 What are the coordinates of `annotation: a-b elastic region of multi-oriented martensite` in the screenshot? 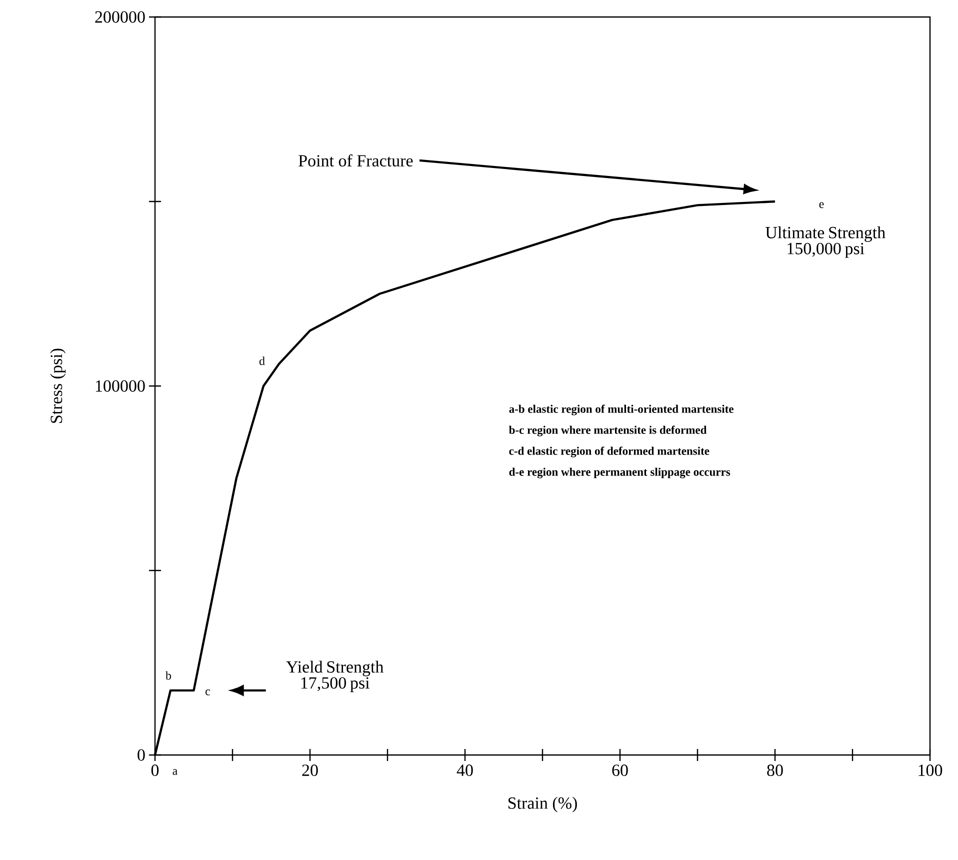 It's located at (621, 410).